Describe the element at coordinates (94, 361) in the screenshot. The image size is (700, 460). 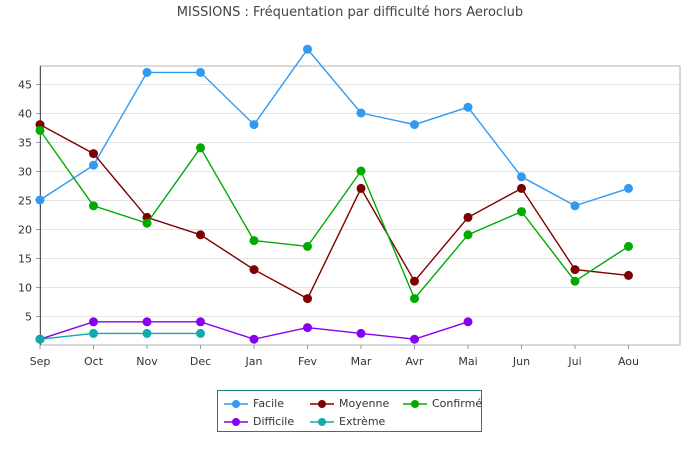
I see `x-tick-label: Oct` at that location.